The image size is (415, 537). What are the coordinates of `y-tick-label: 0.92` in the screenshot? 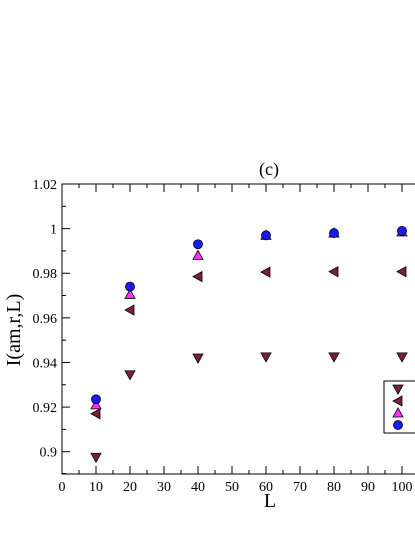 It's located at (45, 408).